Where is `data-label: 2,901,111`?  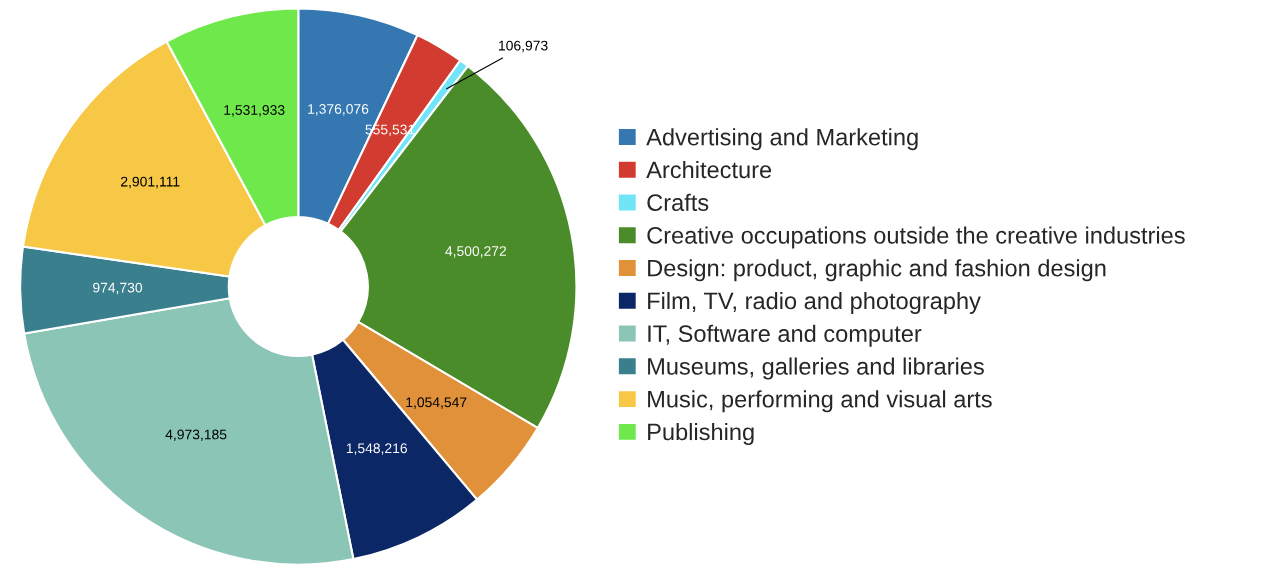 data-label: 2,901,111 is located at coordinates (150, 182).